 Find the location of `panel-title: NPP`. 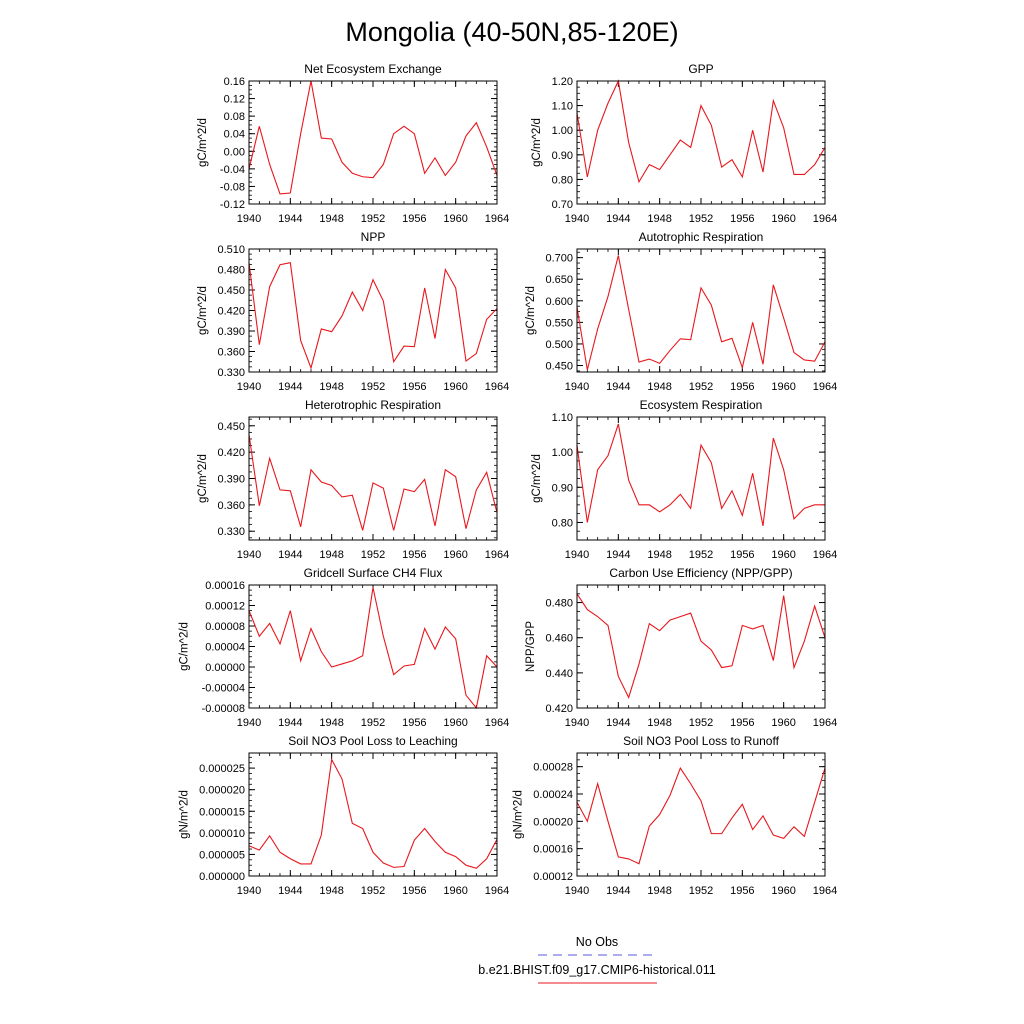

panel-title: NPP is located at coordinates (373, 237).